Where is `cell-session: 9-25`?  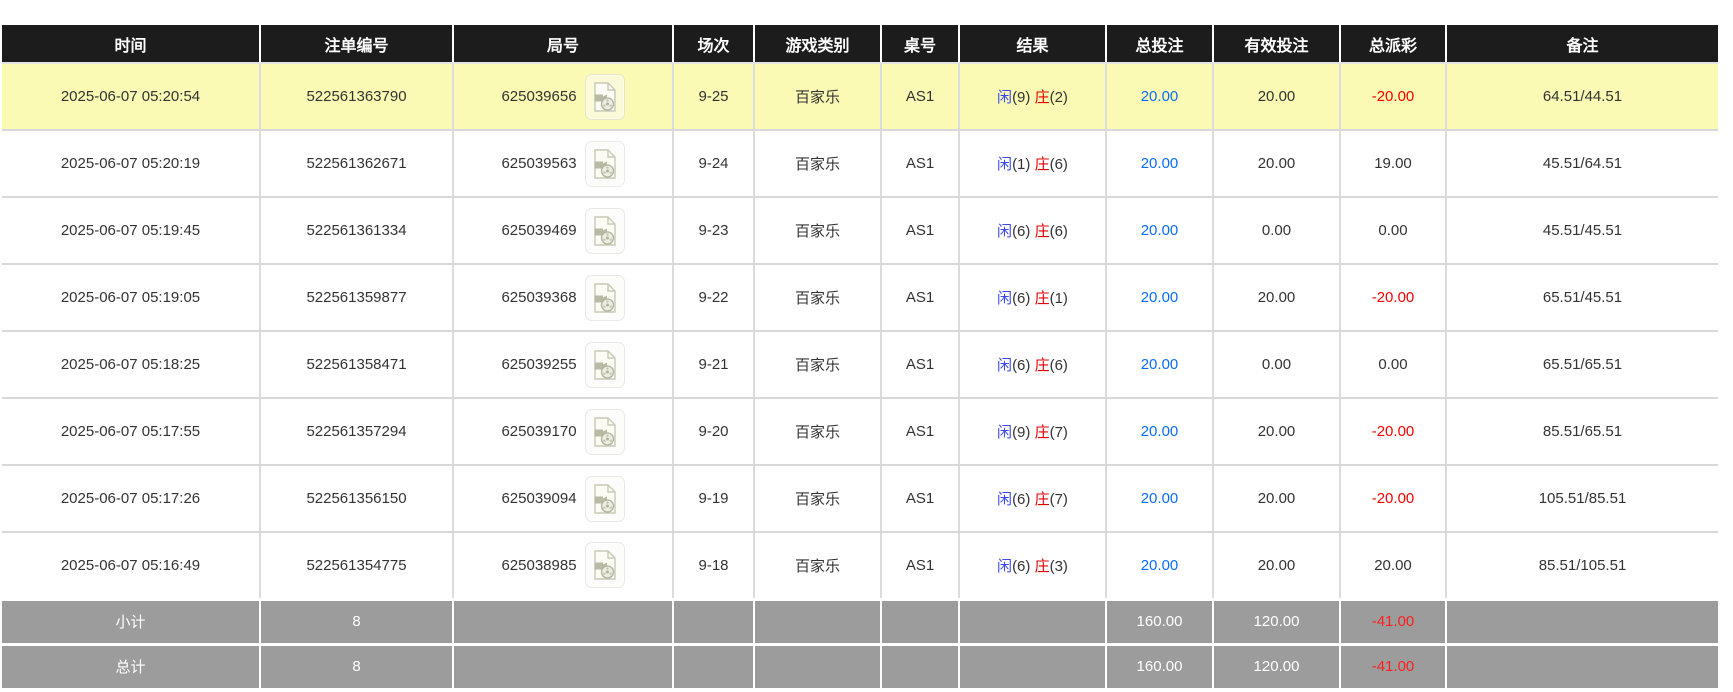 cell-session: 9-25 is located at coordinates (714, 97).